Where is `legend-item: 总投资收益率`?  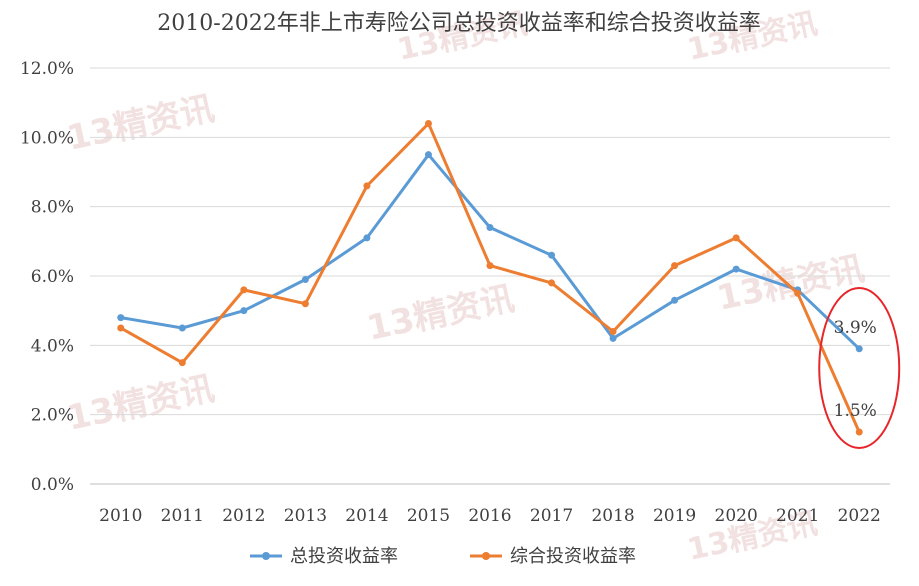 legend-item: 总投资收益率 is located at coordinates (324, 556).